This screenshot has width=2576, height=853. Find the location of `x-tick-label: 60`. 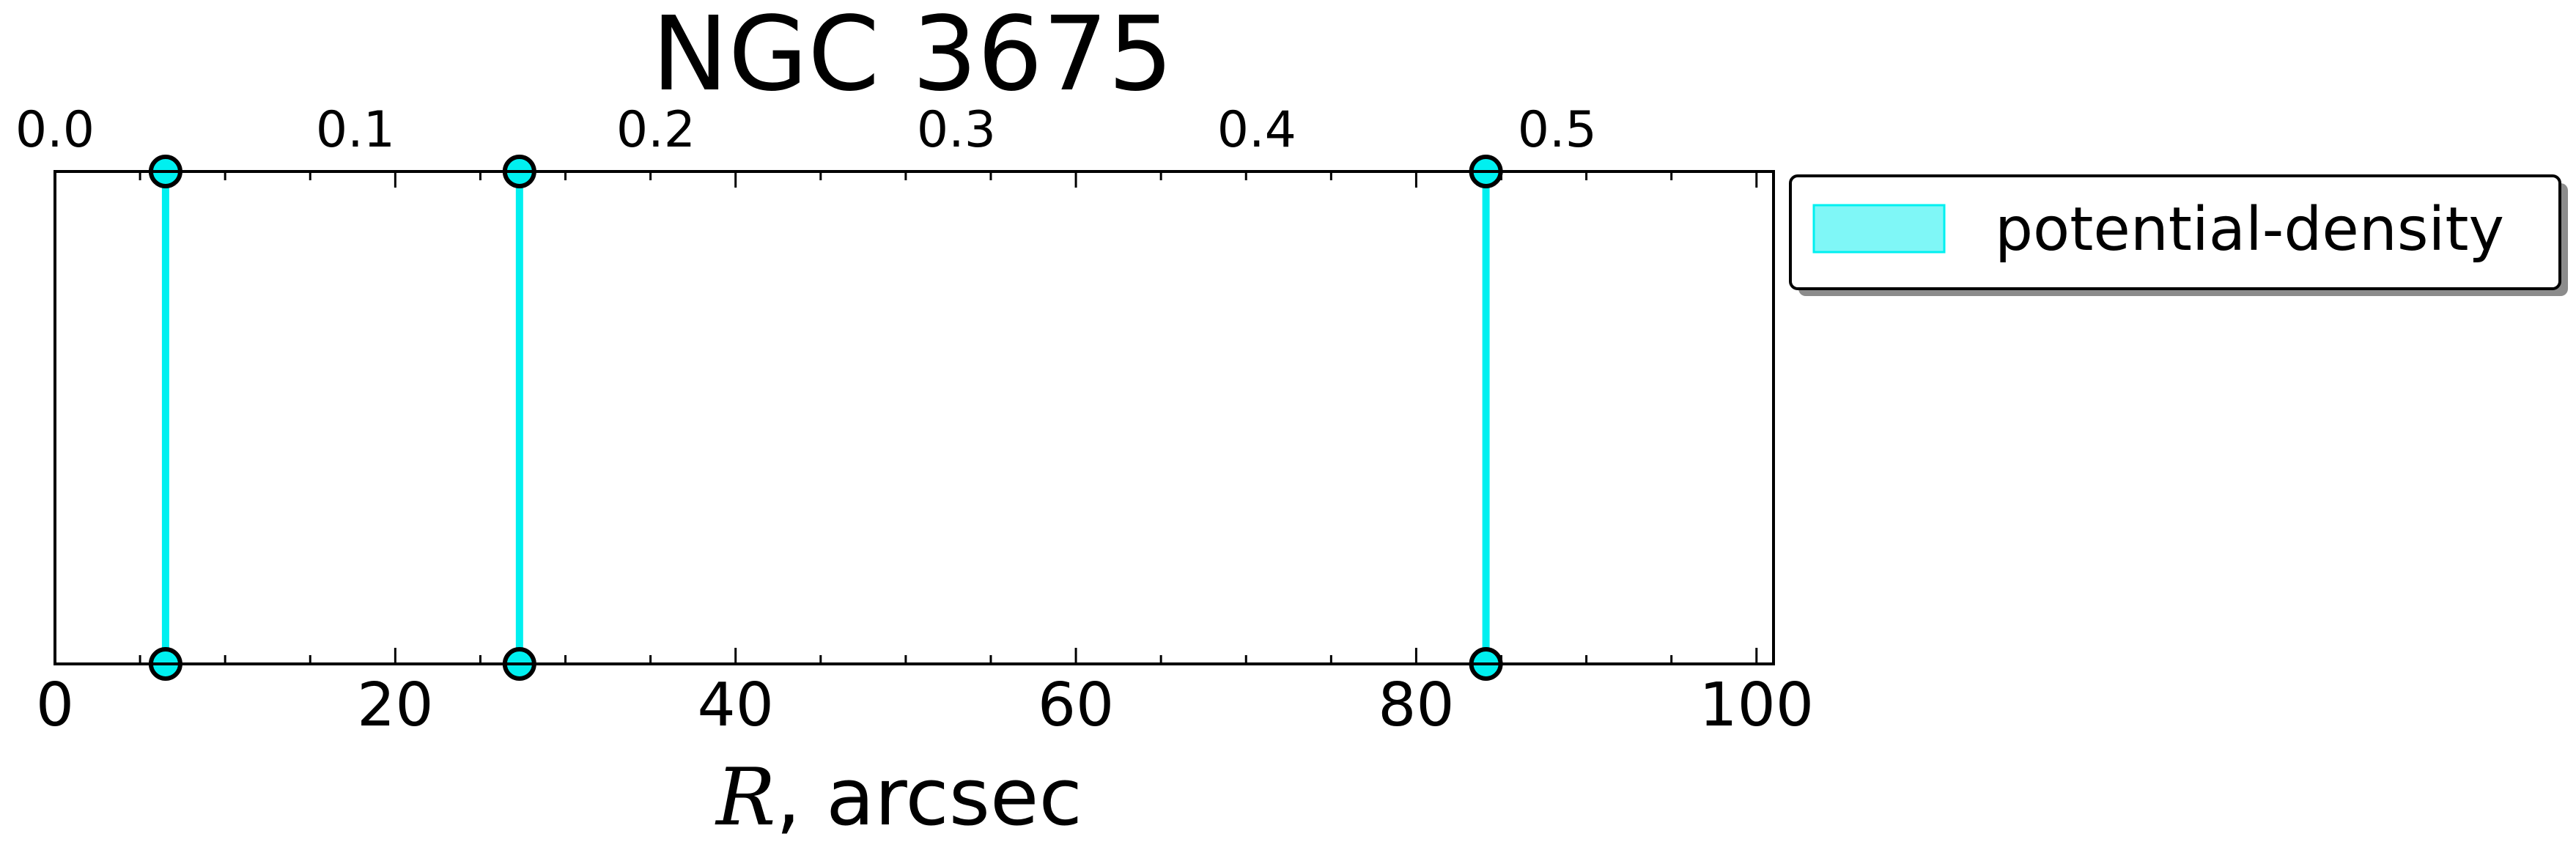

x-tick-label: 60 is located at coordinates (1076, 705).